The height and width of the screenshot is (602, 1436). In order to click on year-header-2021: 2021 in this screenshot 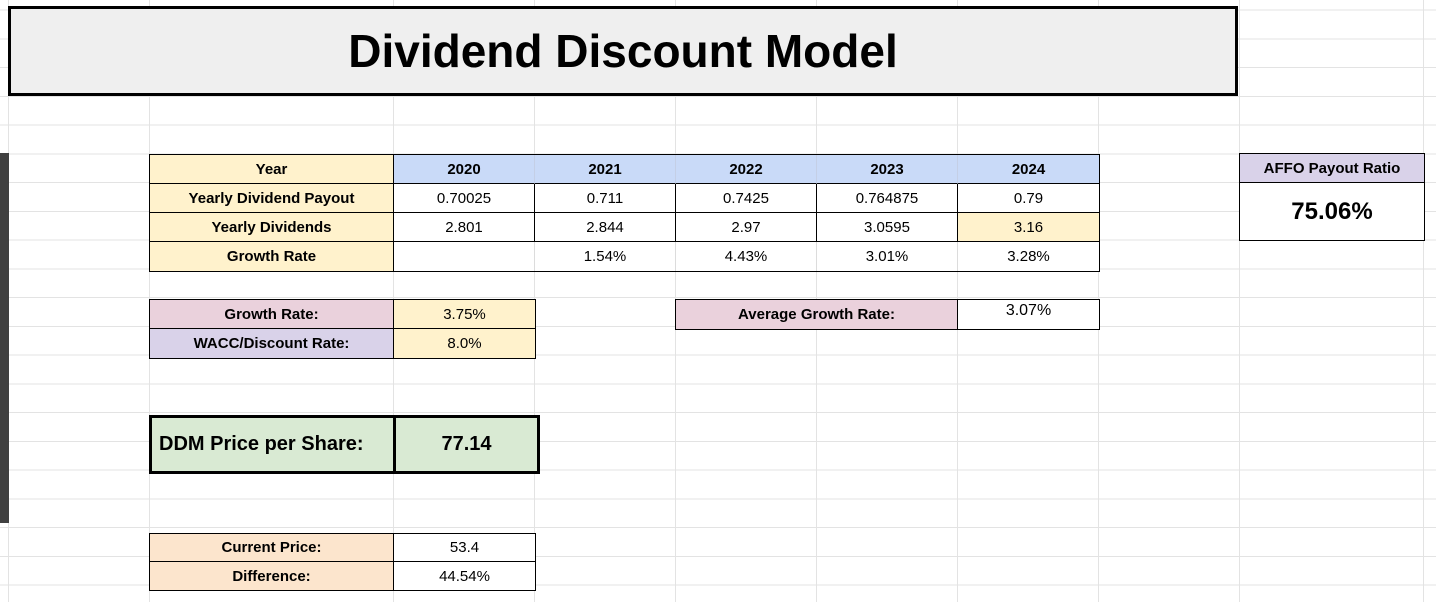, I will do `click(605, 169)`.